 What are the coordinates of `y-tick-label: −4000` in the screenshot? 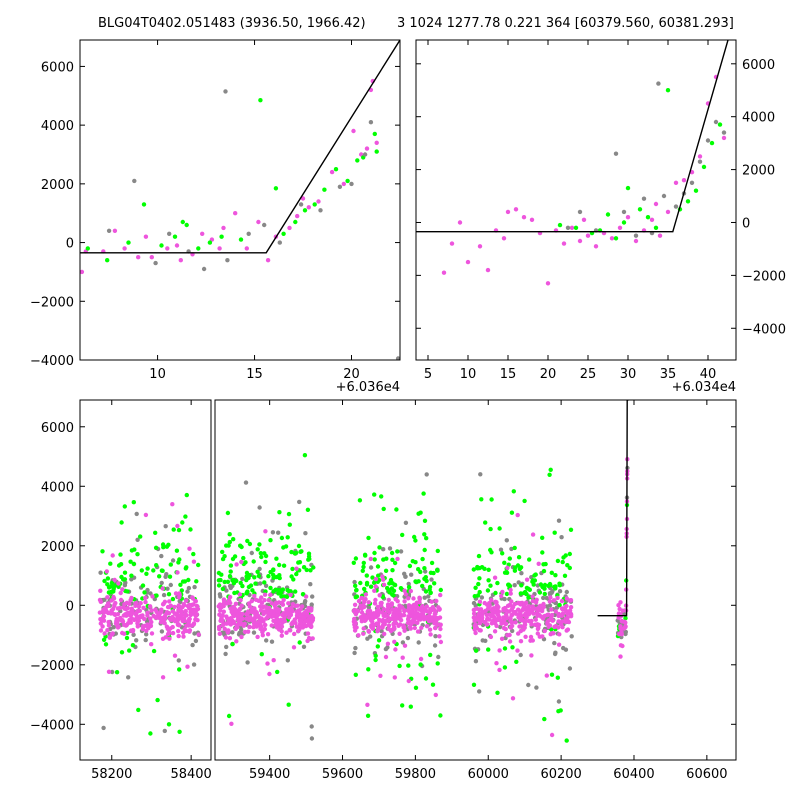 It's located at (764, 329).